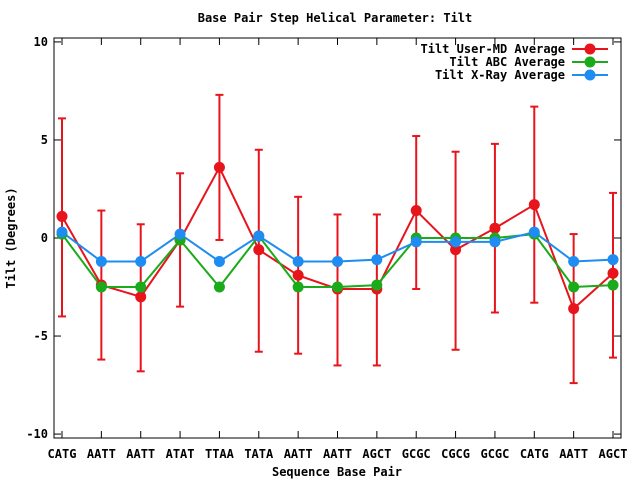  Describe the element at coordinates (500, 75) in the screenshot. I see `legend-label: Tilt X-Ray Average` at that location.